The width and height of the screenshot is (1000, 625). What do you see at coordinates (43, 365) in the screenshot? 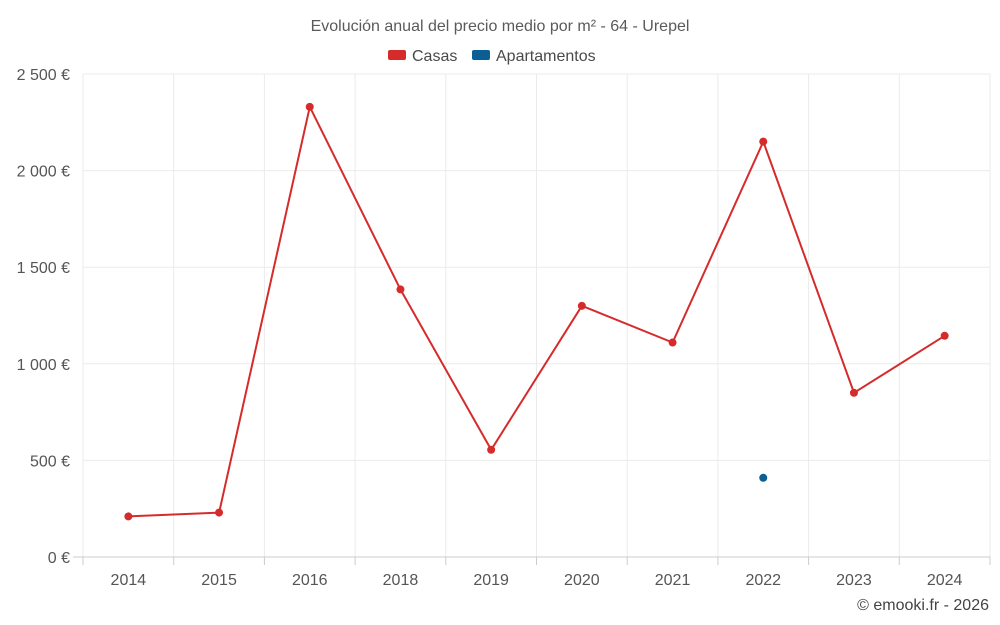
I see `y-tick-label: 1 000 €` at bounding box center [43, 365].